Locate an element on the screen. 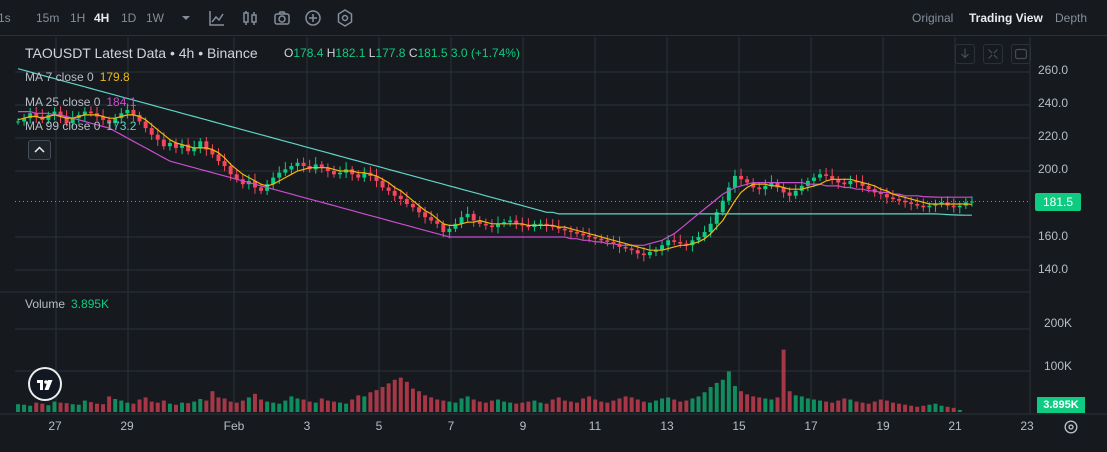 The width and height of the screenshot is (1107, 452). chart-settings-icon is located at coordinates (1071, 427).